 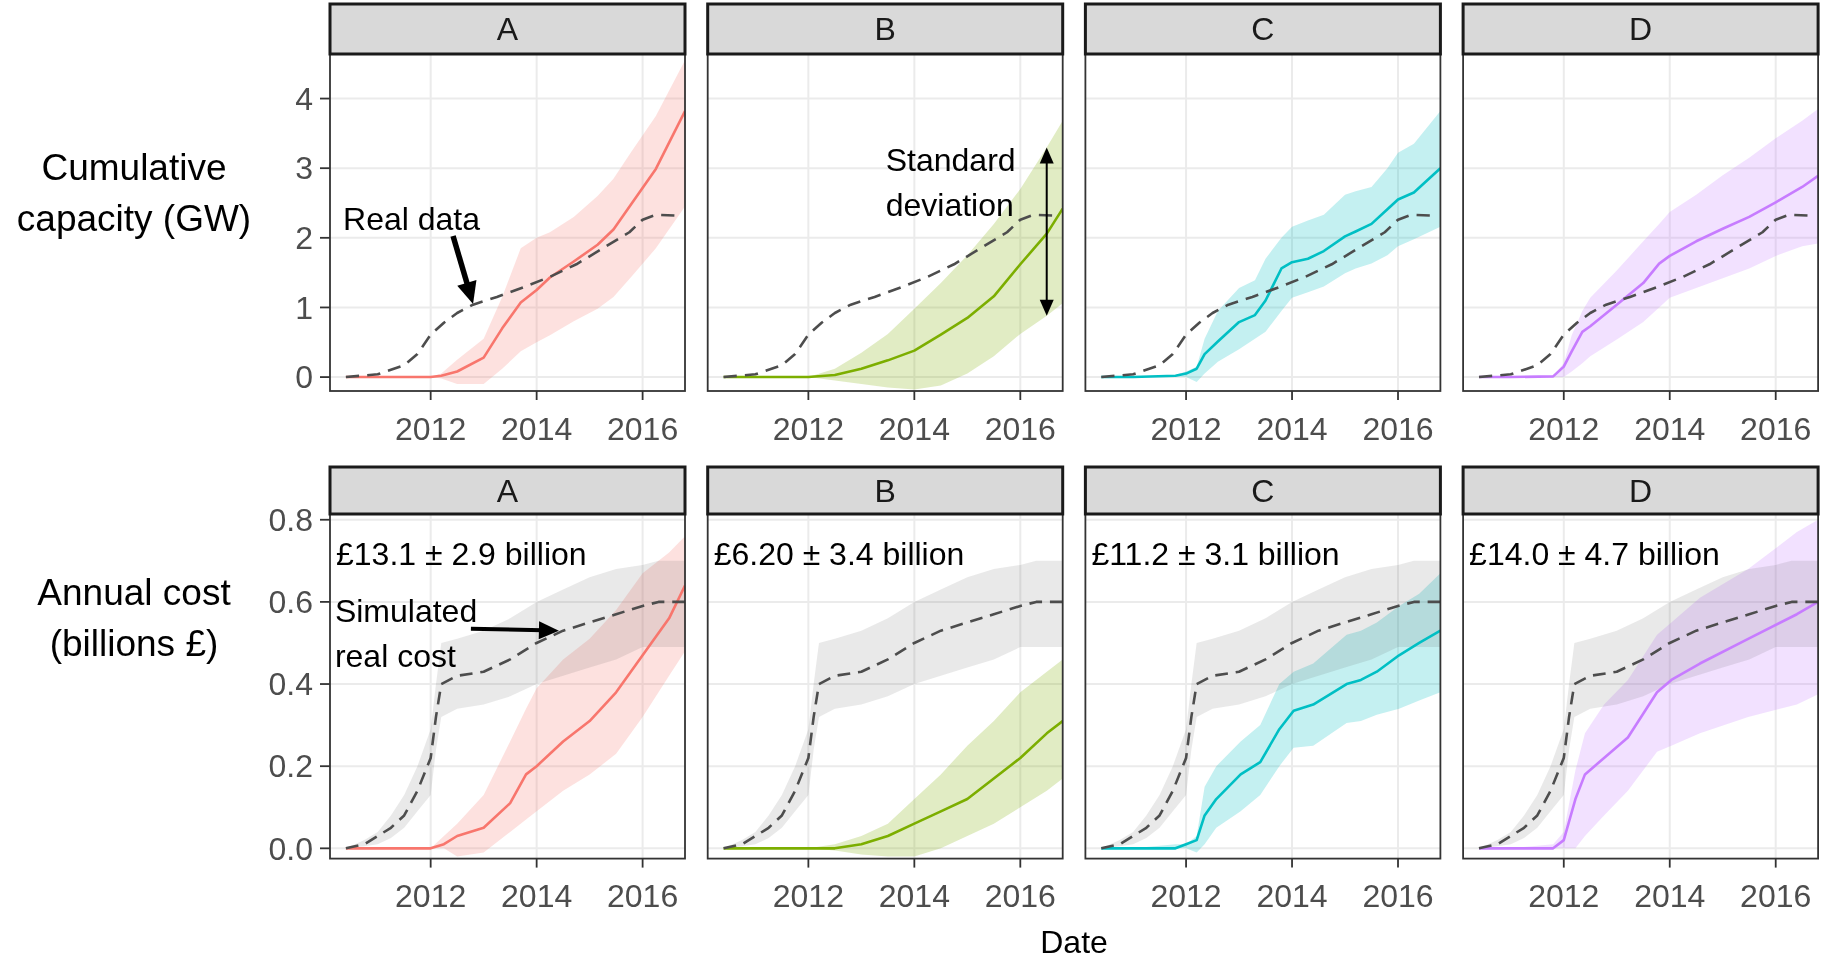 What do you see at coordinates (950, 183) in the screenshot?
I see `annotation: Standard deviation` at bounding box center [950, 183].